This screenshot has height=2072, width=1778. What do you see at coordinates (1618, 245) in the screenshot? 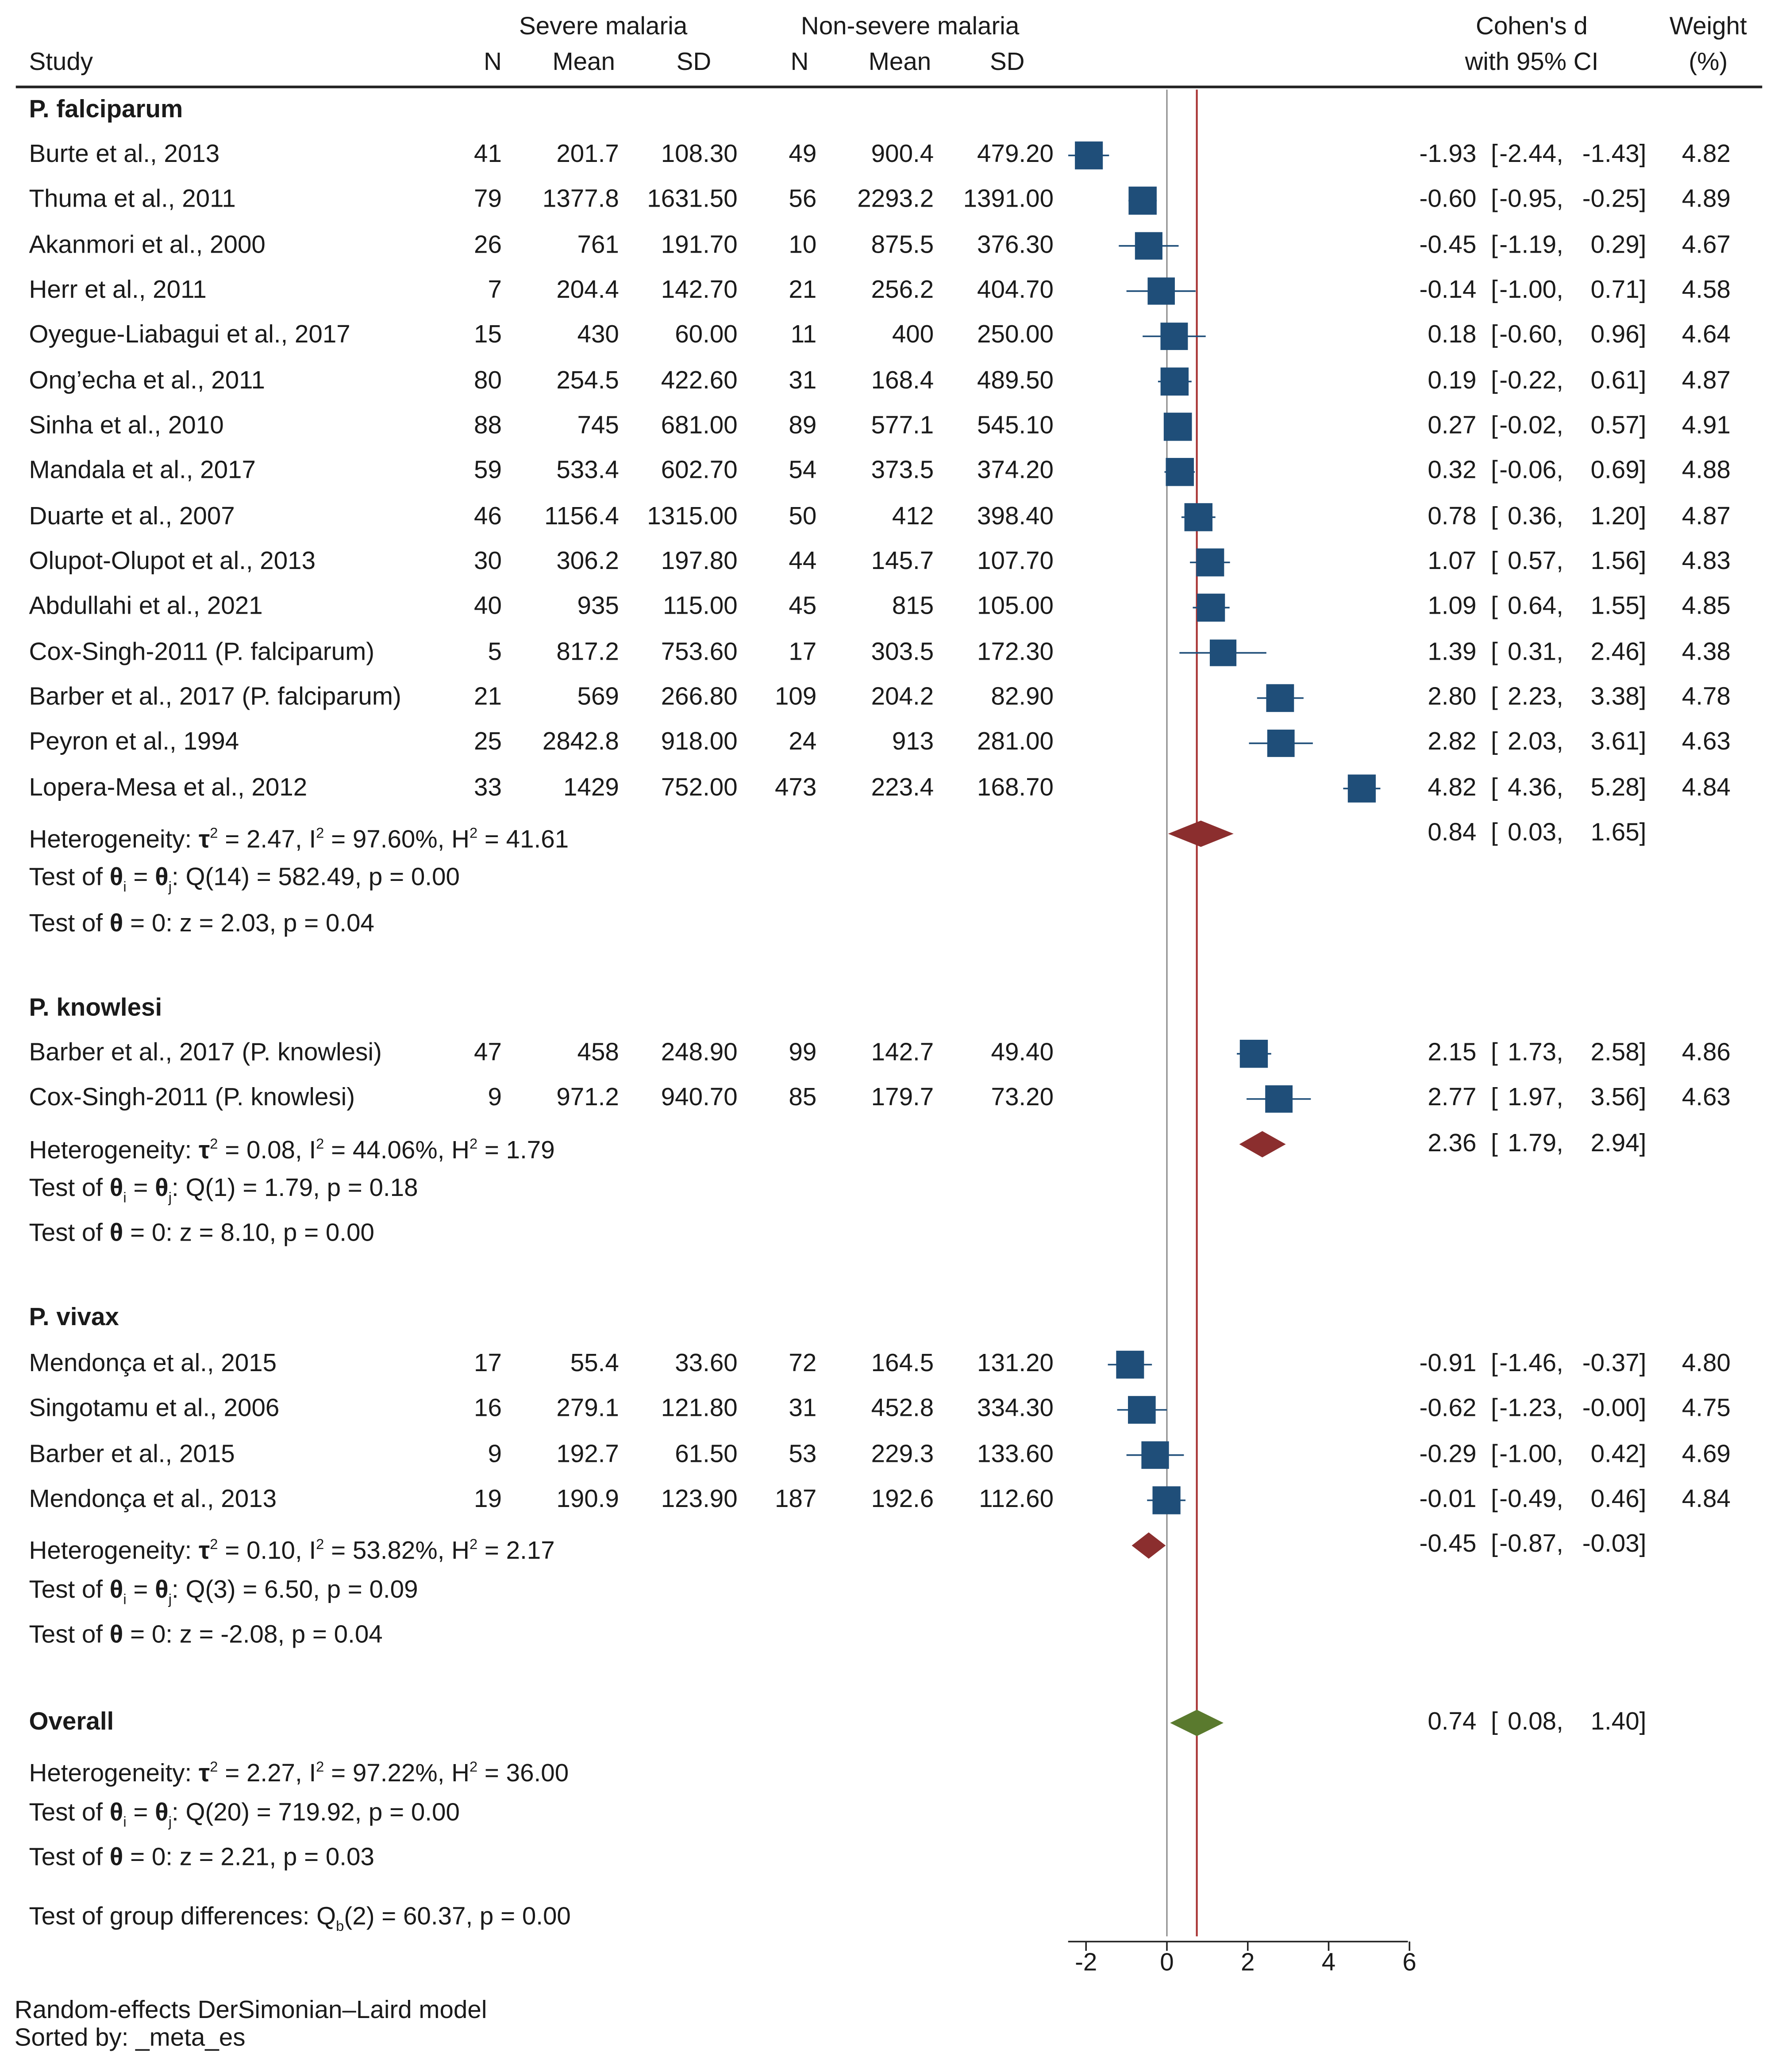
I see `study-effect-hi: 0.29]` at bounding box center [1618, 245].